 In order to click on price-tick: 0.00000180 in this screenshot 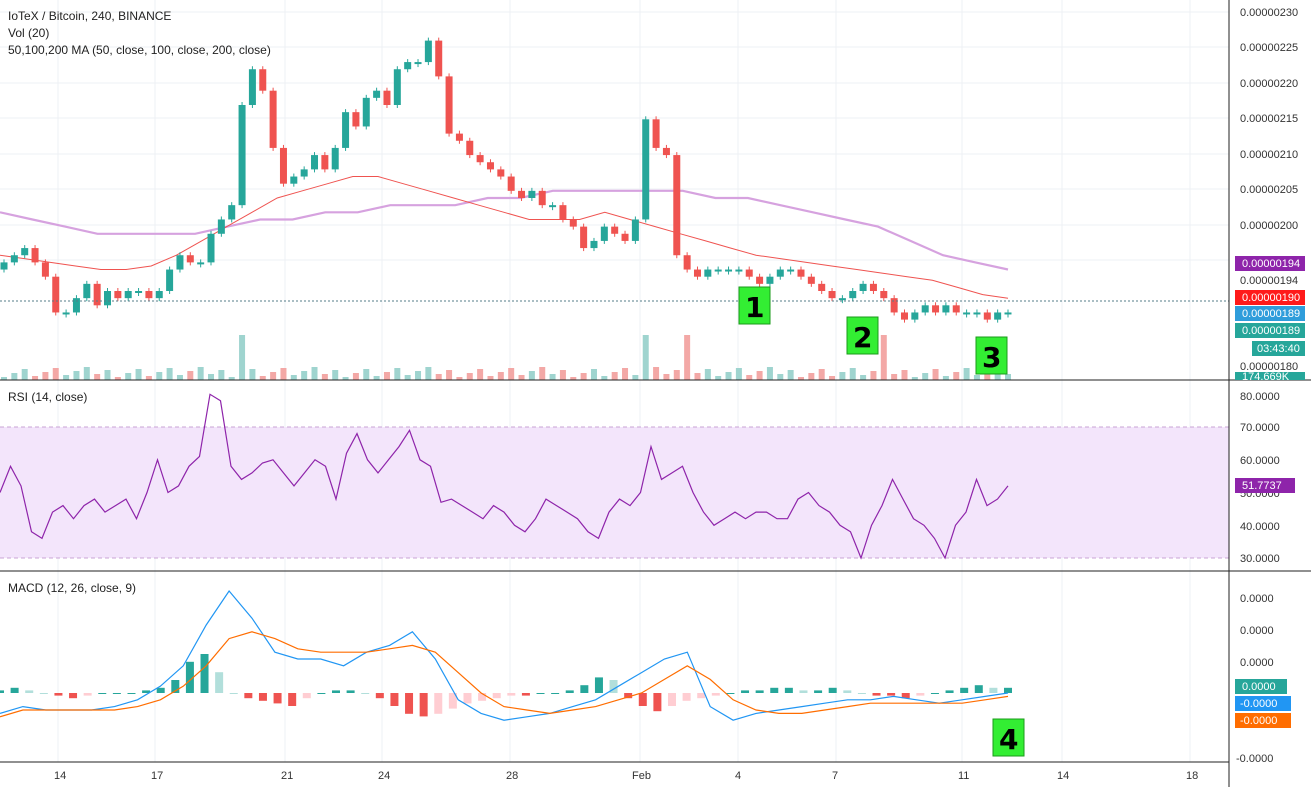, I will do `click(1269, 367)`.